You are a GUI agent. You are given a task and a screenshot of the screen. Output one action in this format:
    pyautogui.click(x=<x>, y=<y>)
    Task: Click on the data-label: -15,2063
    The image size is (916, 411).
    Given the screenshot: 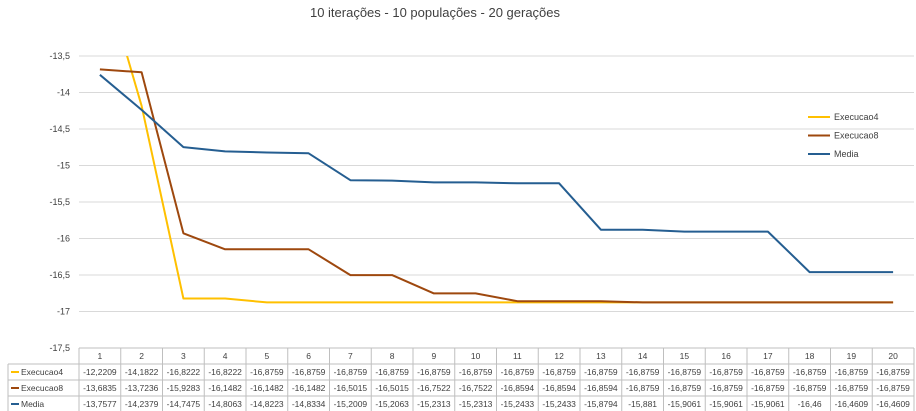 What is the action you would take?
    pyautogui.click(x=392, y=404)
    